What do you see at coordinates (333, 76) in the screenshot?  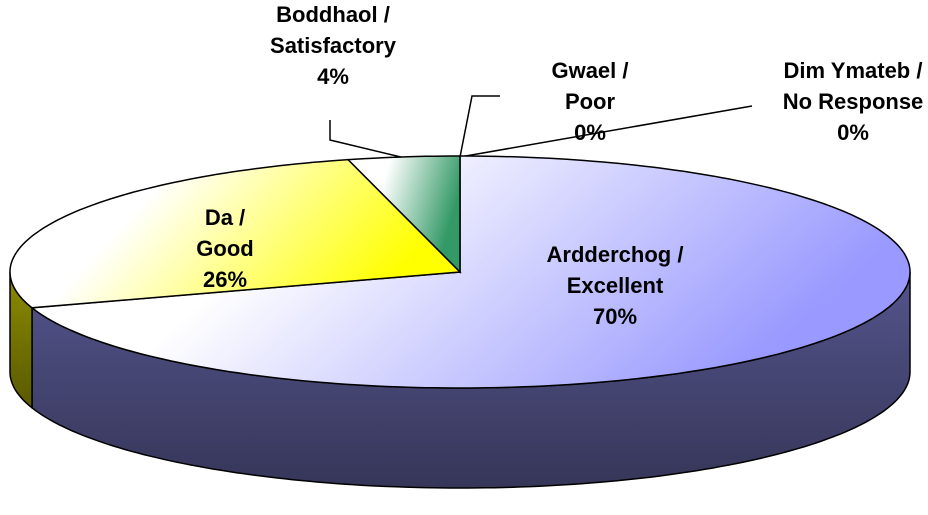 I see `value-label: 4%` at bounding box center [333, 76].